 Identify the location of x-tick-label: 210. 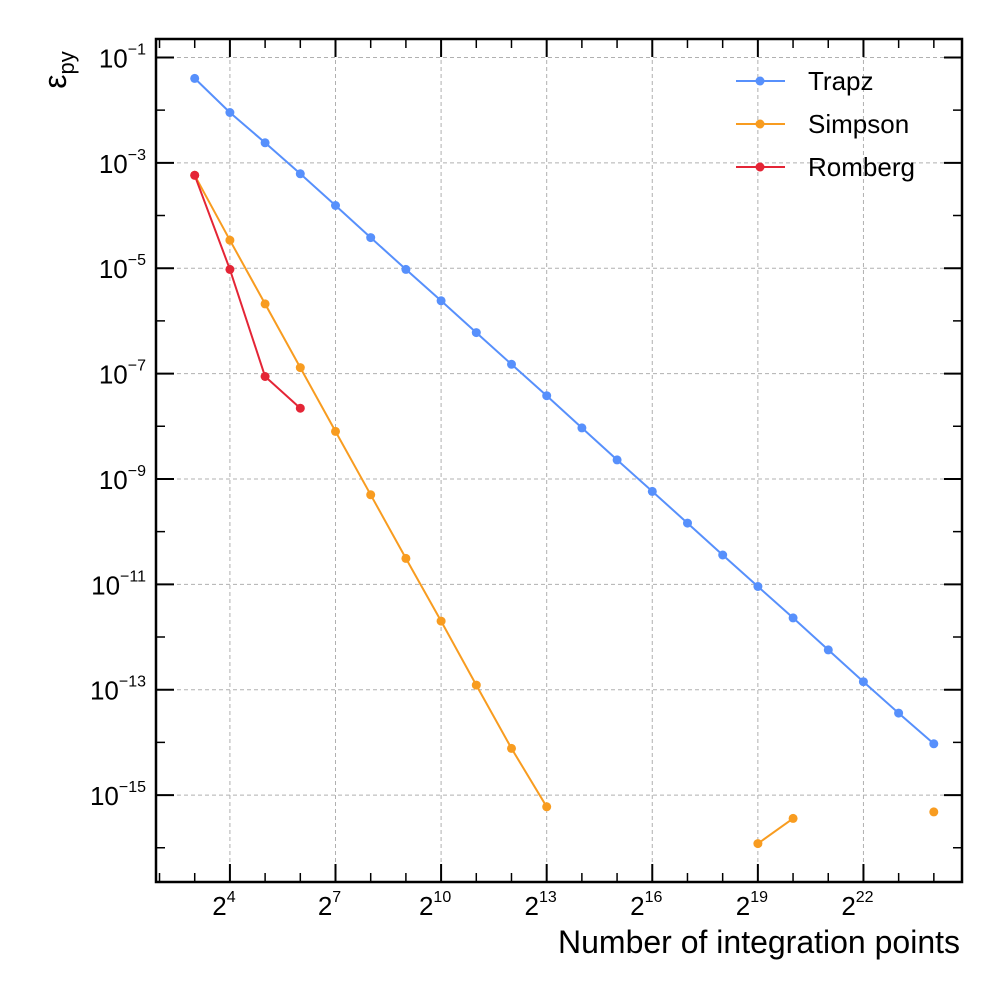
(435, 905).